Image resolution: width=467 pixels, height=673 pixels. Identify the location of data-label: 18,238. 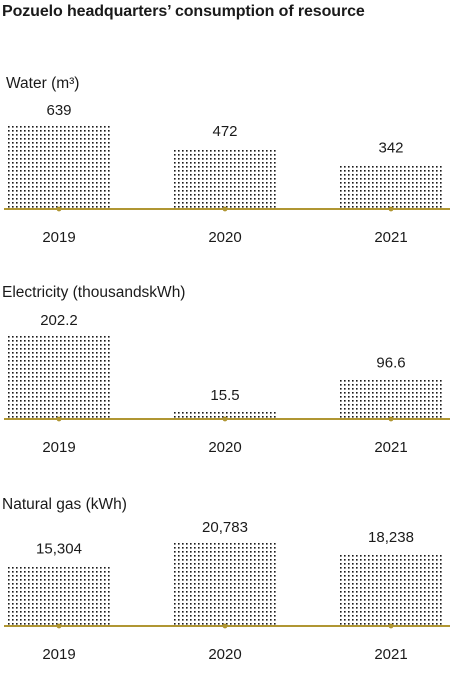
(391, 537).